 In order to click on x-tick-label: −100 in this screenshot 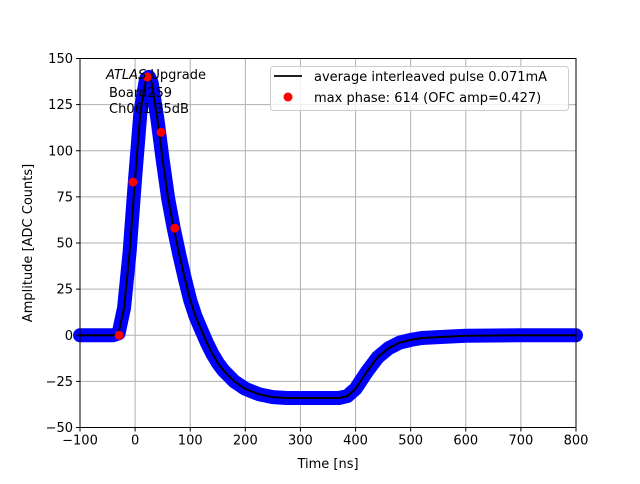, I will do `click(80, 441)`.